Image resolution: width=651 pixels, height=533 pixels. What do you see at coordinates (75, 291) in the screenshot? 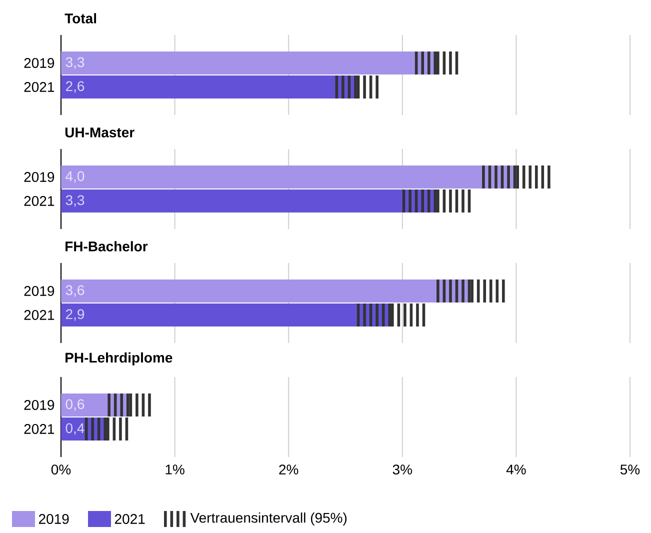
I see `data-label: 3,6` at bounding box center [75, 291].